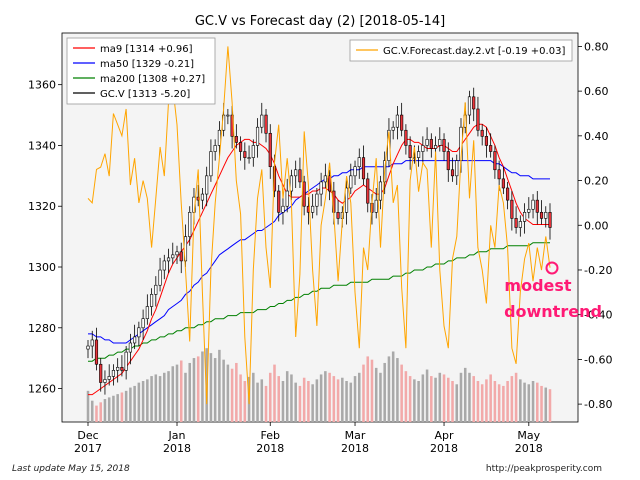 The image size is (640, 480). Describe the element at coordinates (87, 435) in the screenshot. I see `x-tick-month: Dec` at that location.